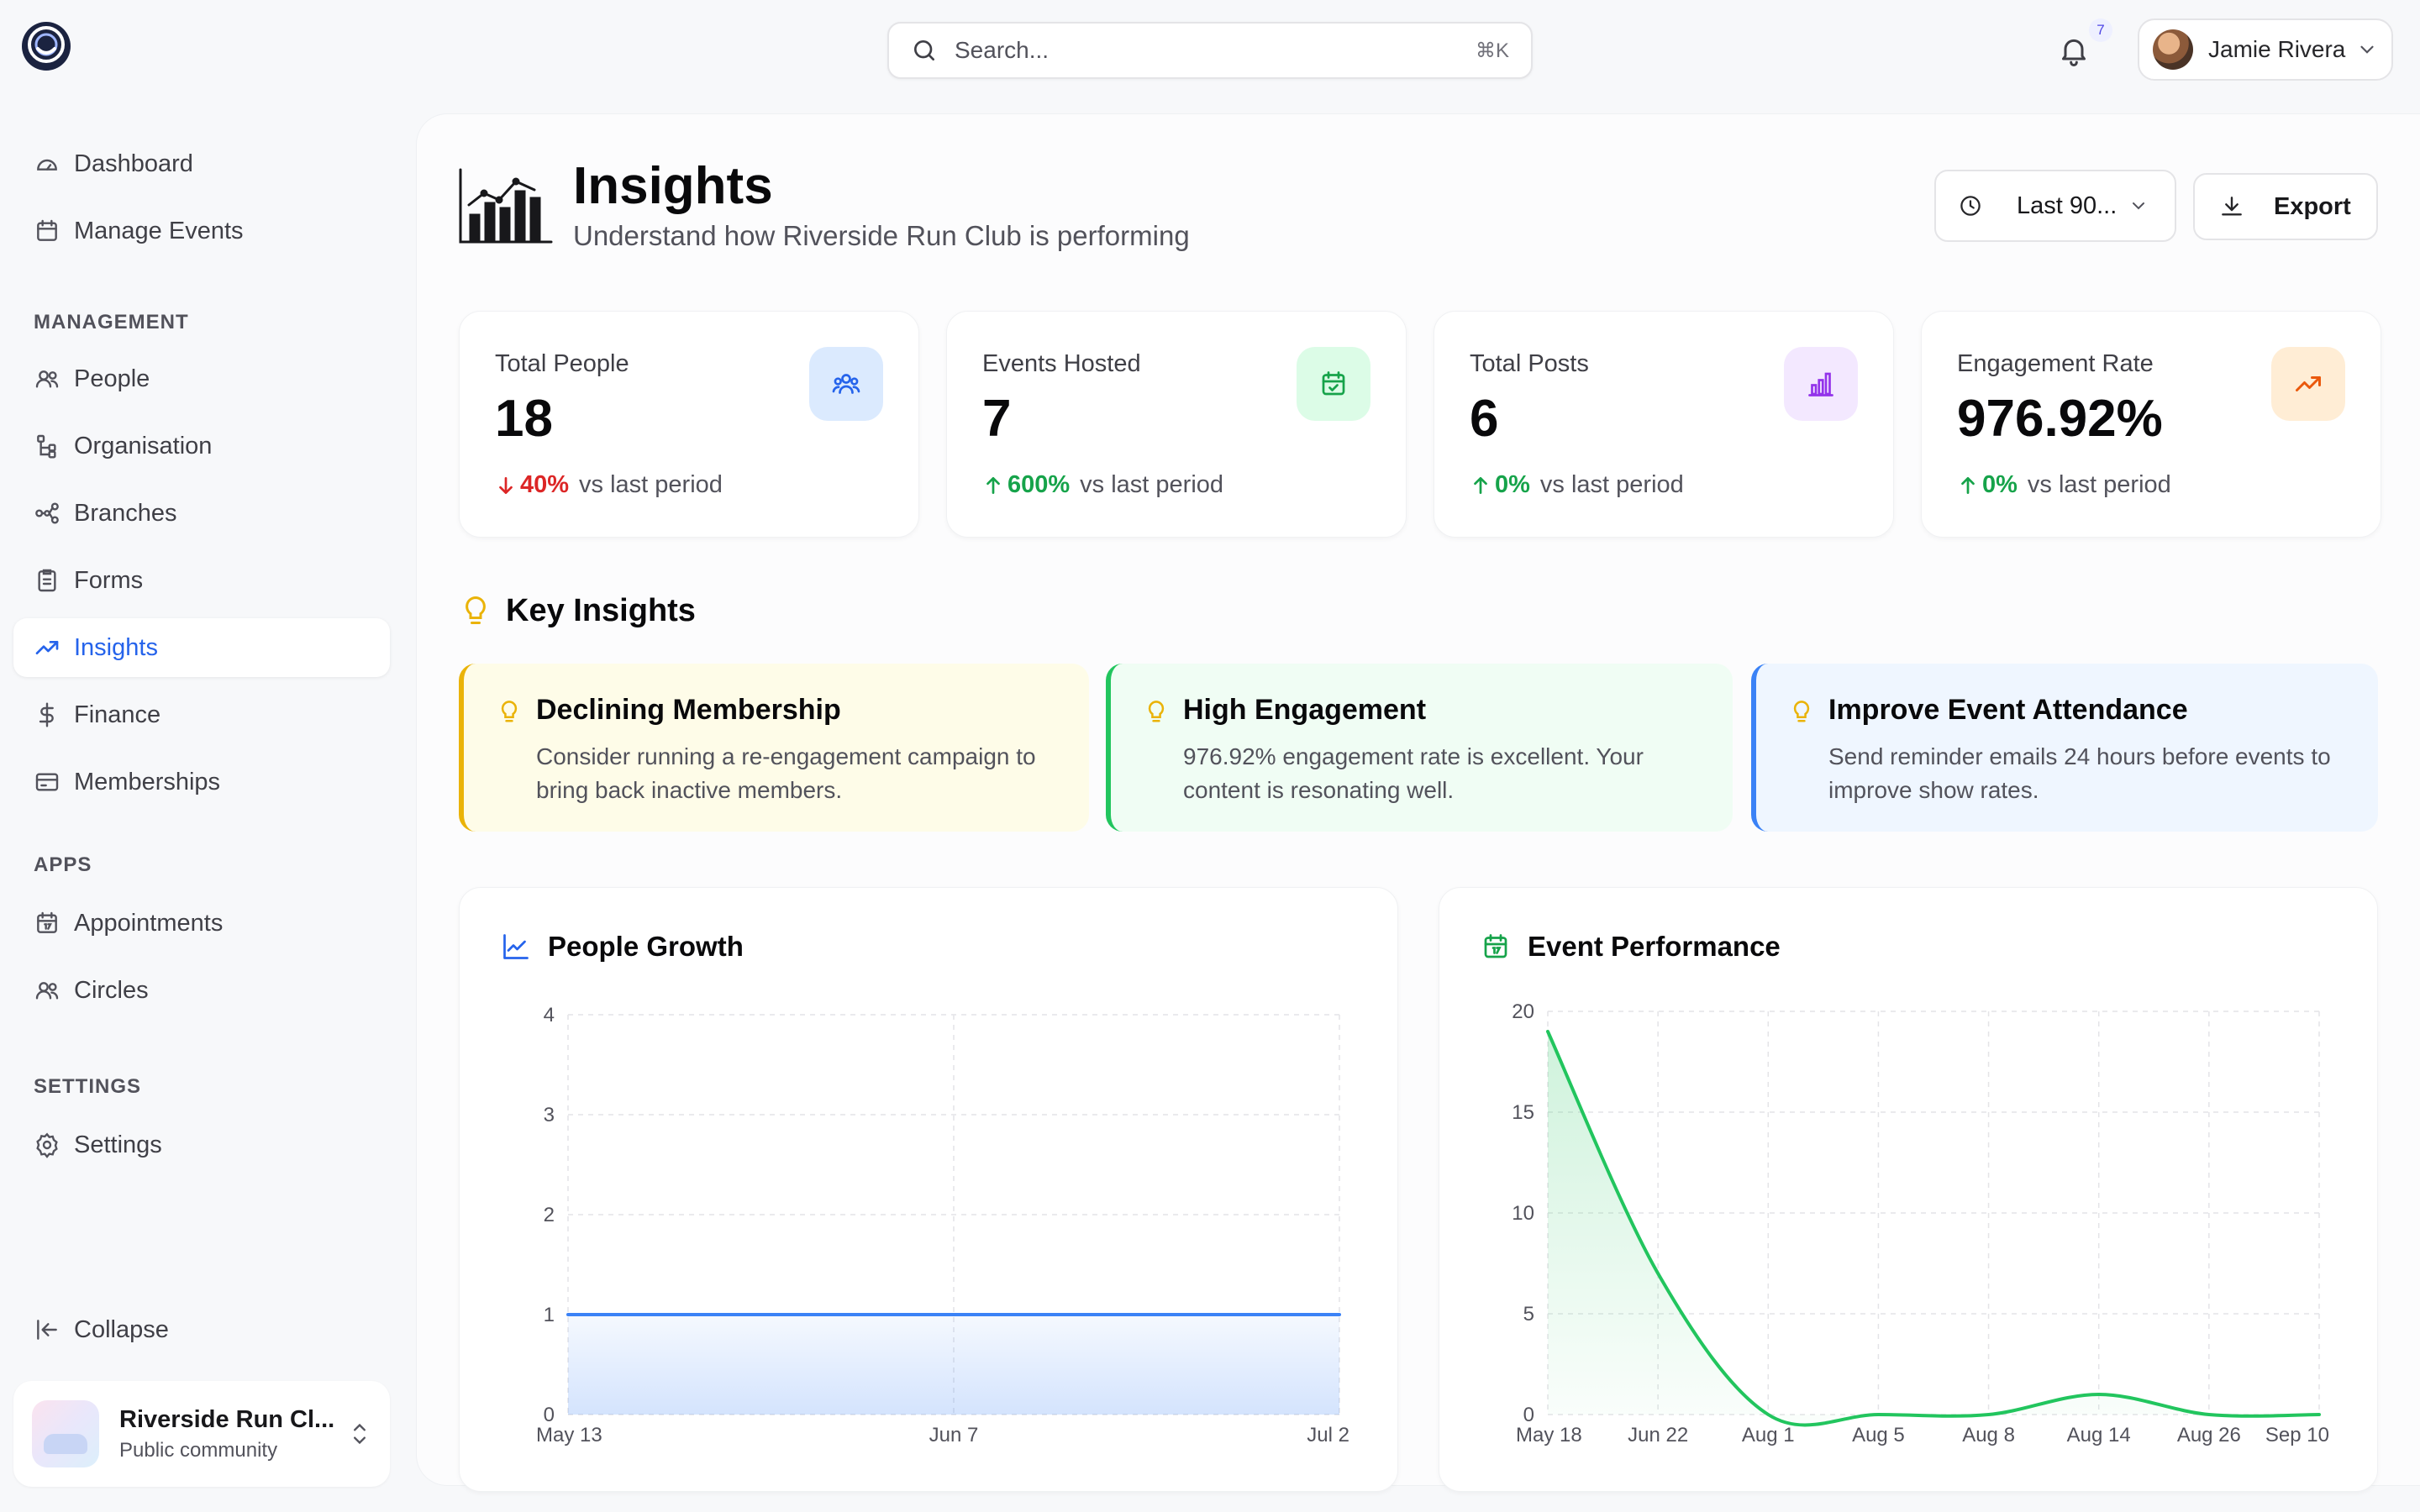  Describe the element at coordinates (2008, 710) in the screenshot. I see `insight-title: Improve Event Attendance` at that location.